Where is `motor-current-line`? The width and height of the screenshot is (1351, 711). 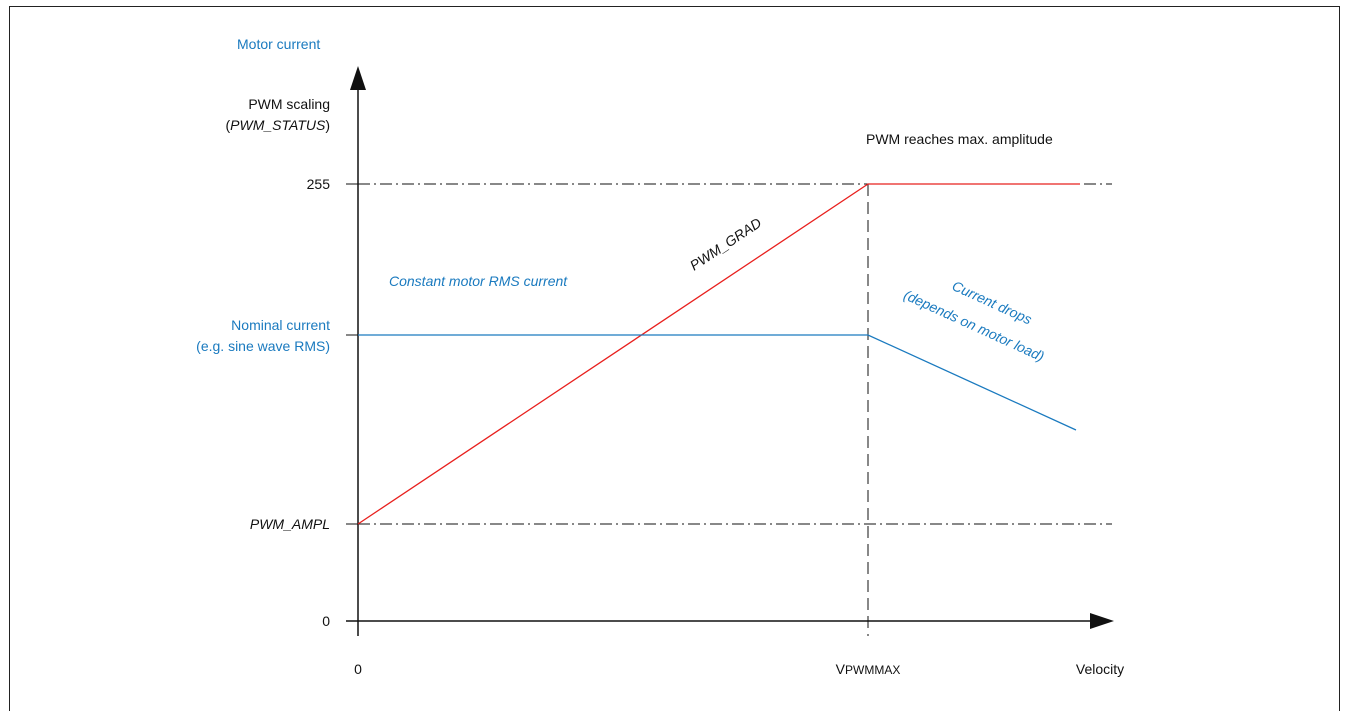 motor-current-line is located at coordinates (717, 382).